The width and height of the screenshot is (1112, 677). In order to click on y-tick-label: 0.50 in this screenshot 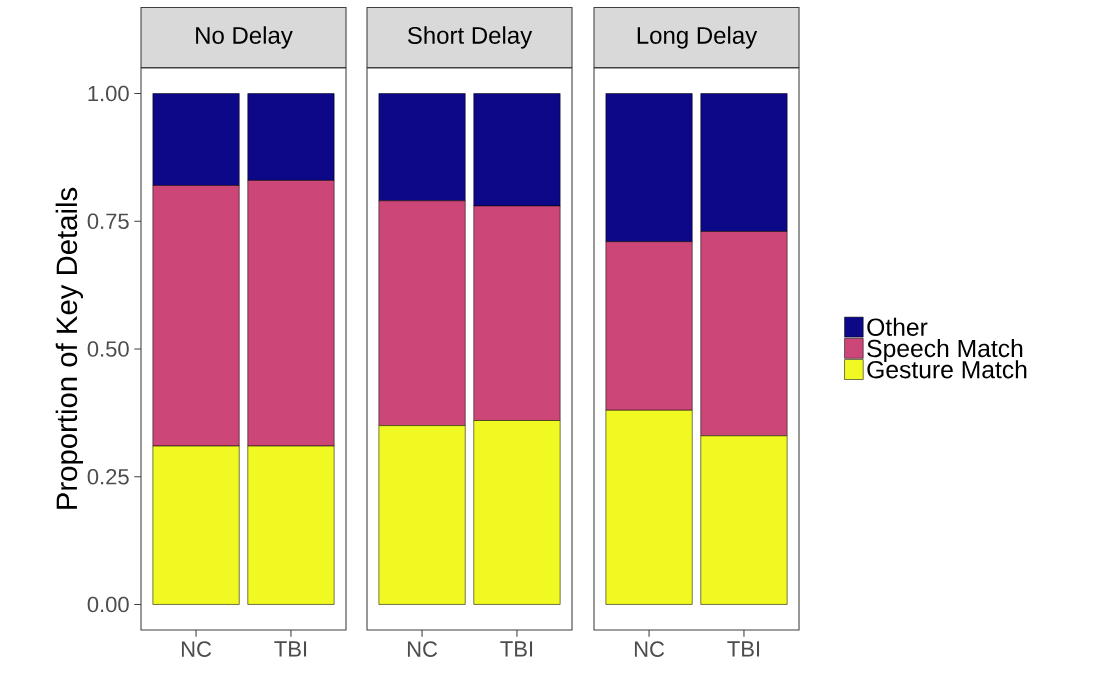, I will do `click(108, 349)`.